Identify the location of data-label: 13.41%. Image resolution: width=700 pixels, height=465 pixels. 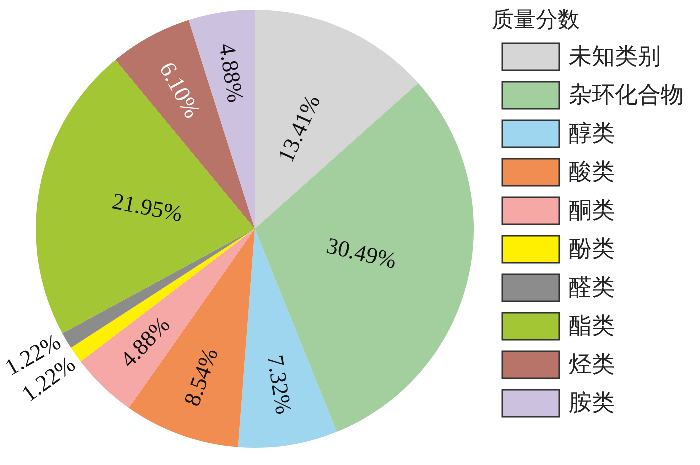
(299, 128).